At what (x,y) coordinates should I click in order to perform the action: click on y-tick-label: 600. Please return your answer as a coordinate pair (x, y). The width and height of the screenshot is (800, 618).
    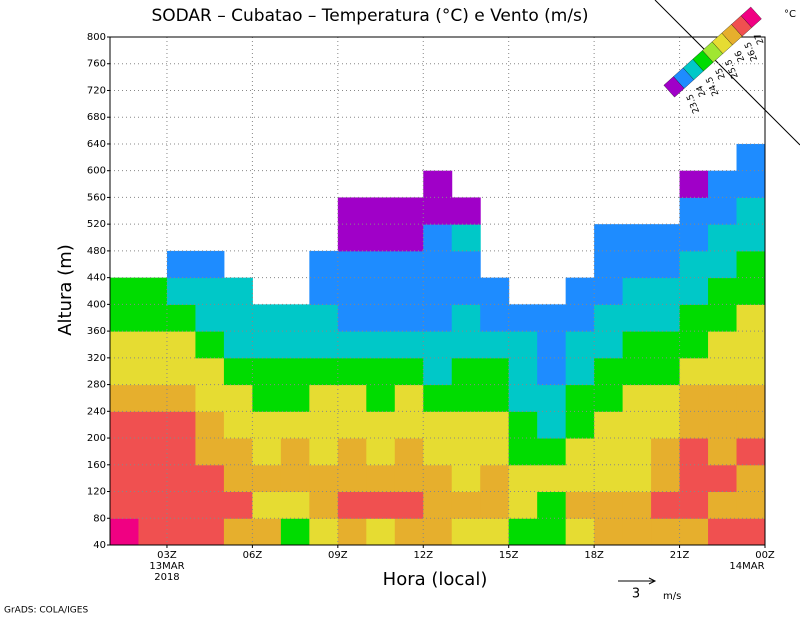
    Looking at the image, I should click on (96, 171).